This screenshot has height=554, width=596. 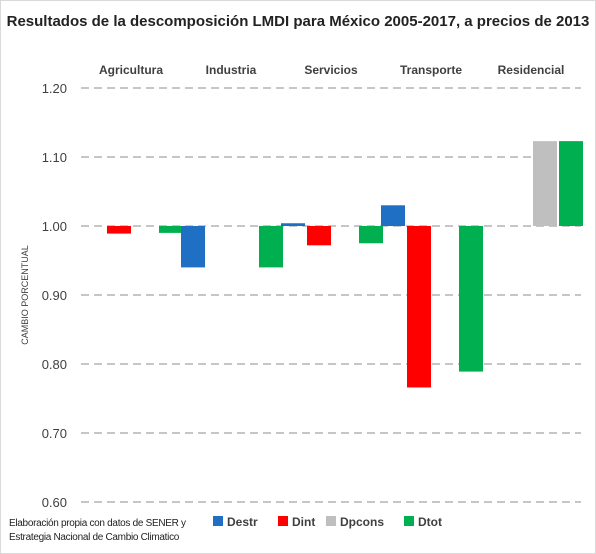 What do you see at coordinates (393, 215) in the screenshot?
I see `bar-destr-transporte` at bounding box center [393, 215].